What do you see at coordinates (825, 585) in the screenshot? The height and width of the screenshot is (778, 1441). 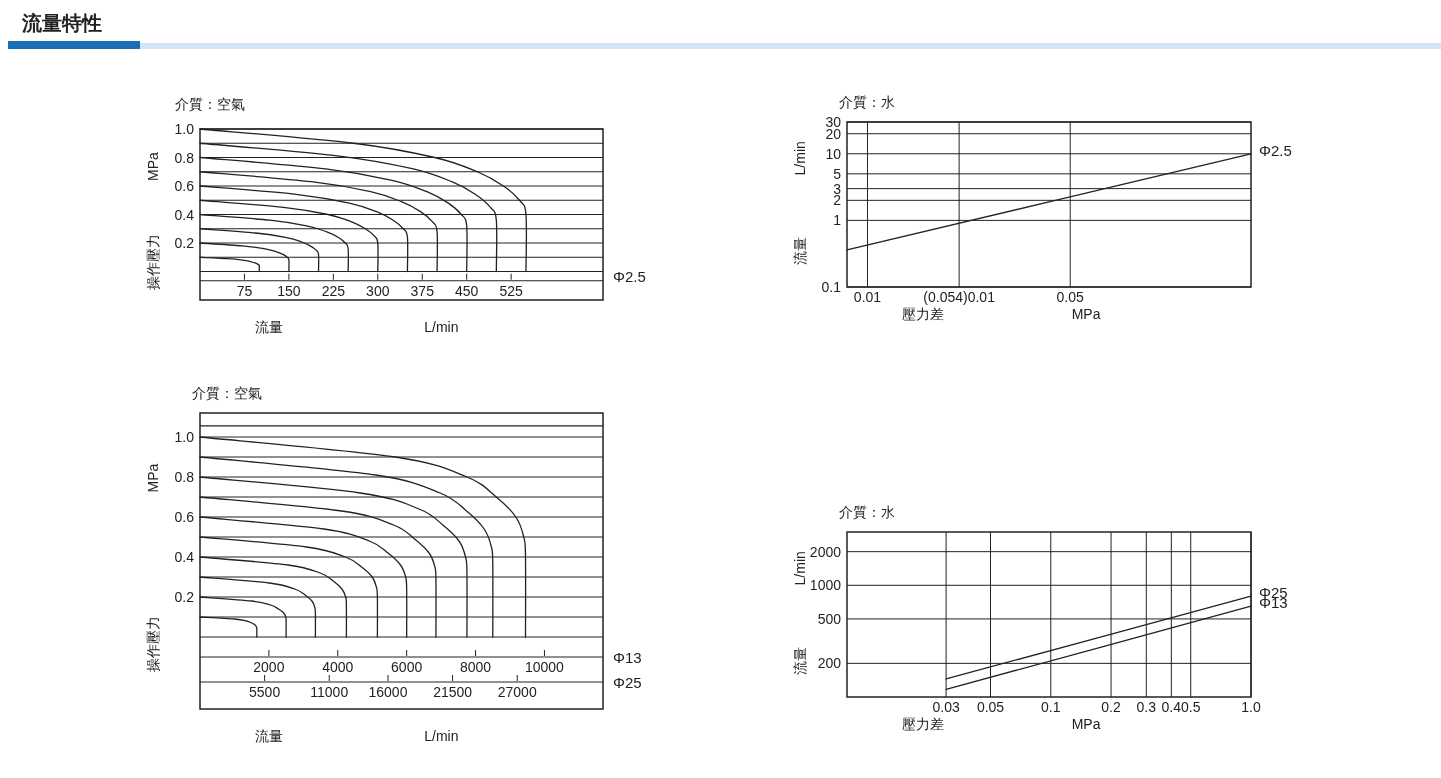 I see `y-tick-label: 1000` at bounding box center [825, 585].